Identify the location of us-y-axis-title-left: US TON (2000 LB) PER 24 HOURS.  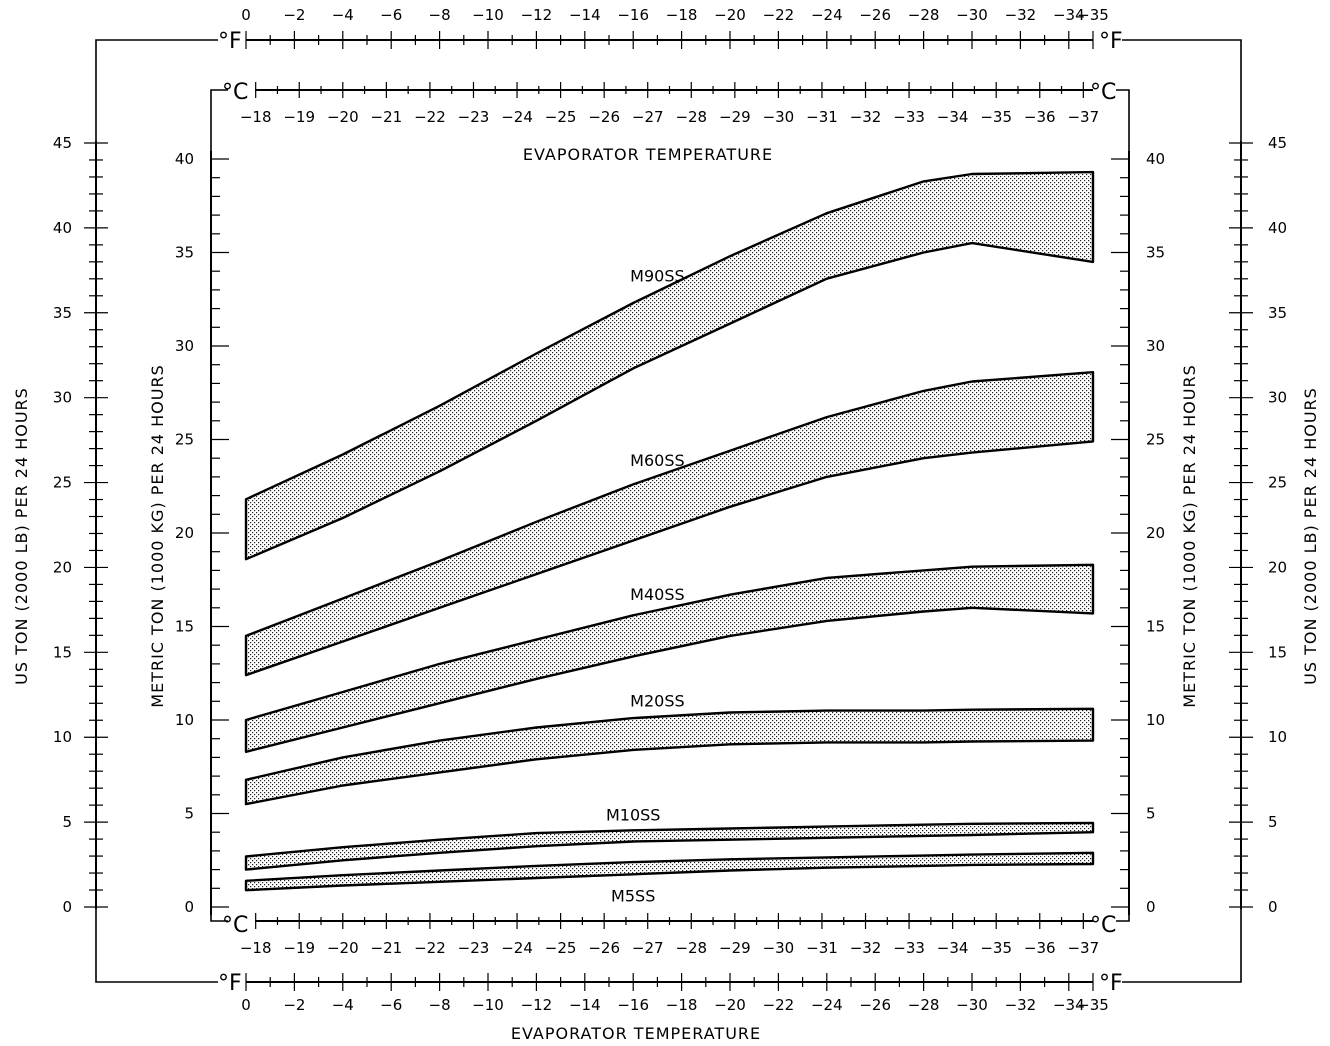
(21, 536).